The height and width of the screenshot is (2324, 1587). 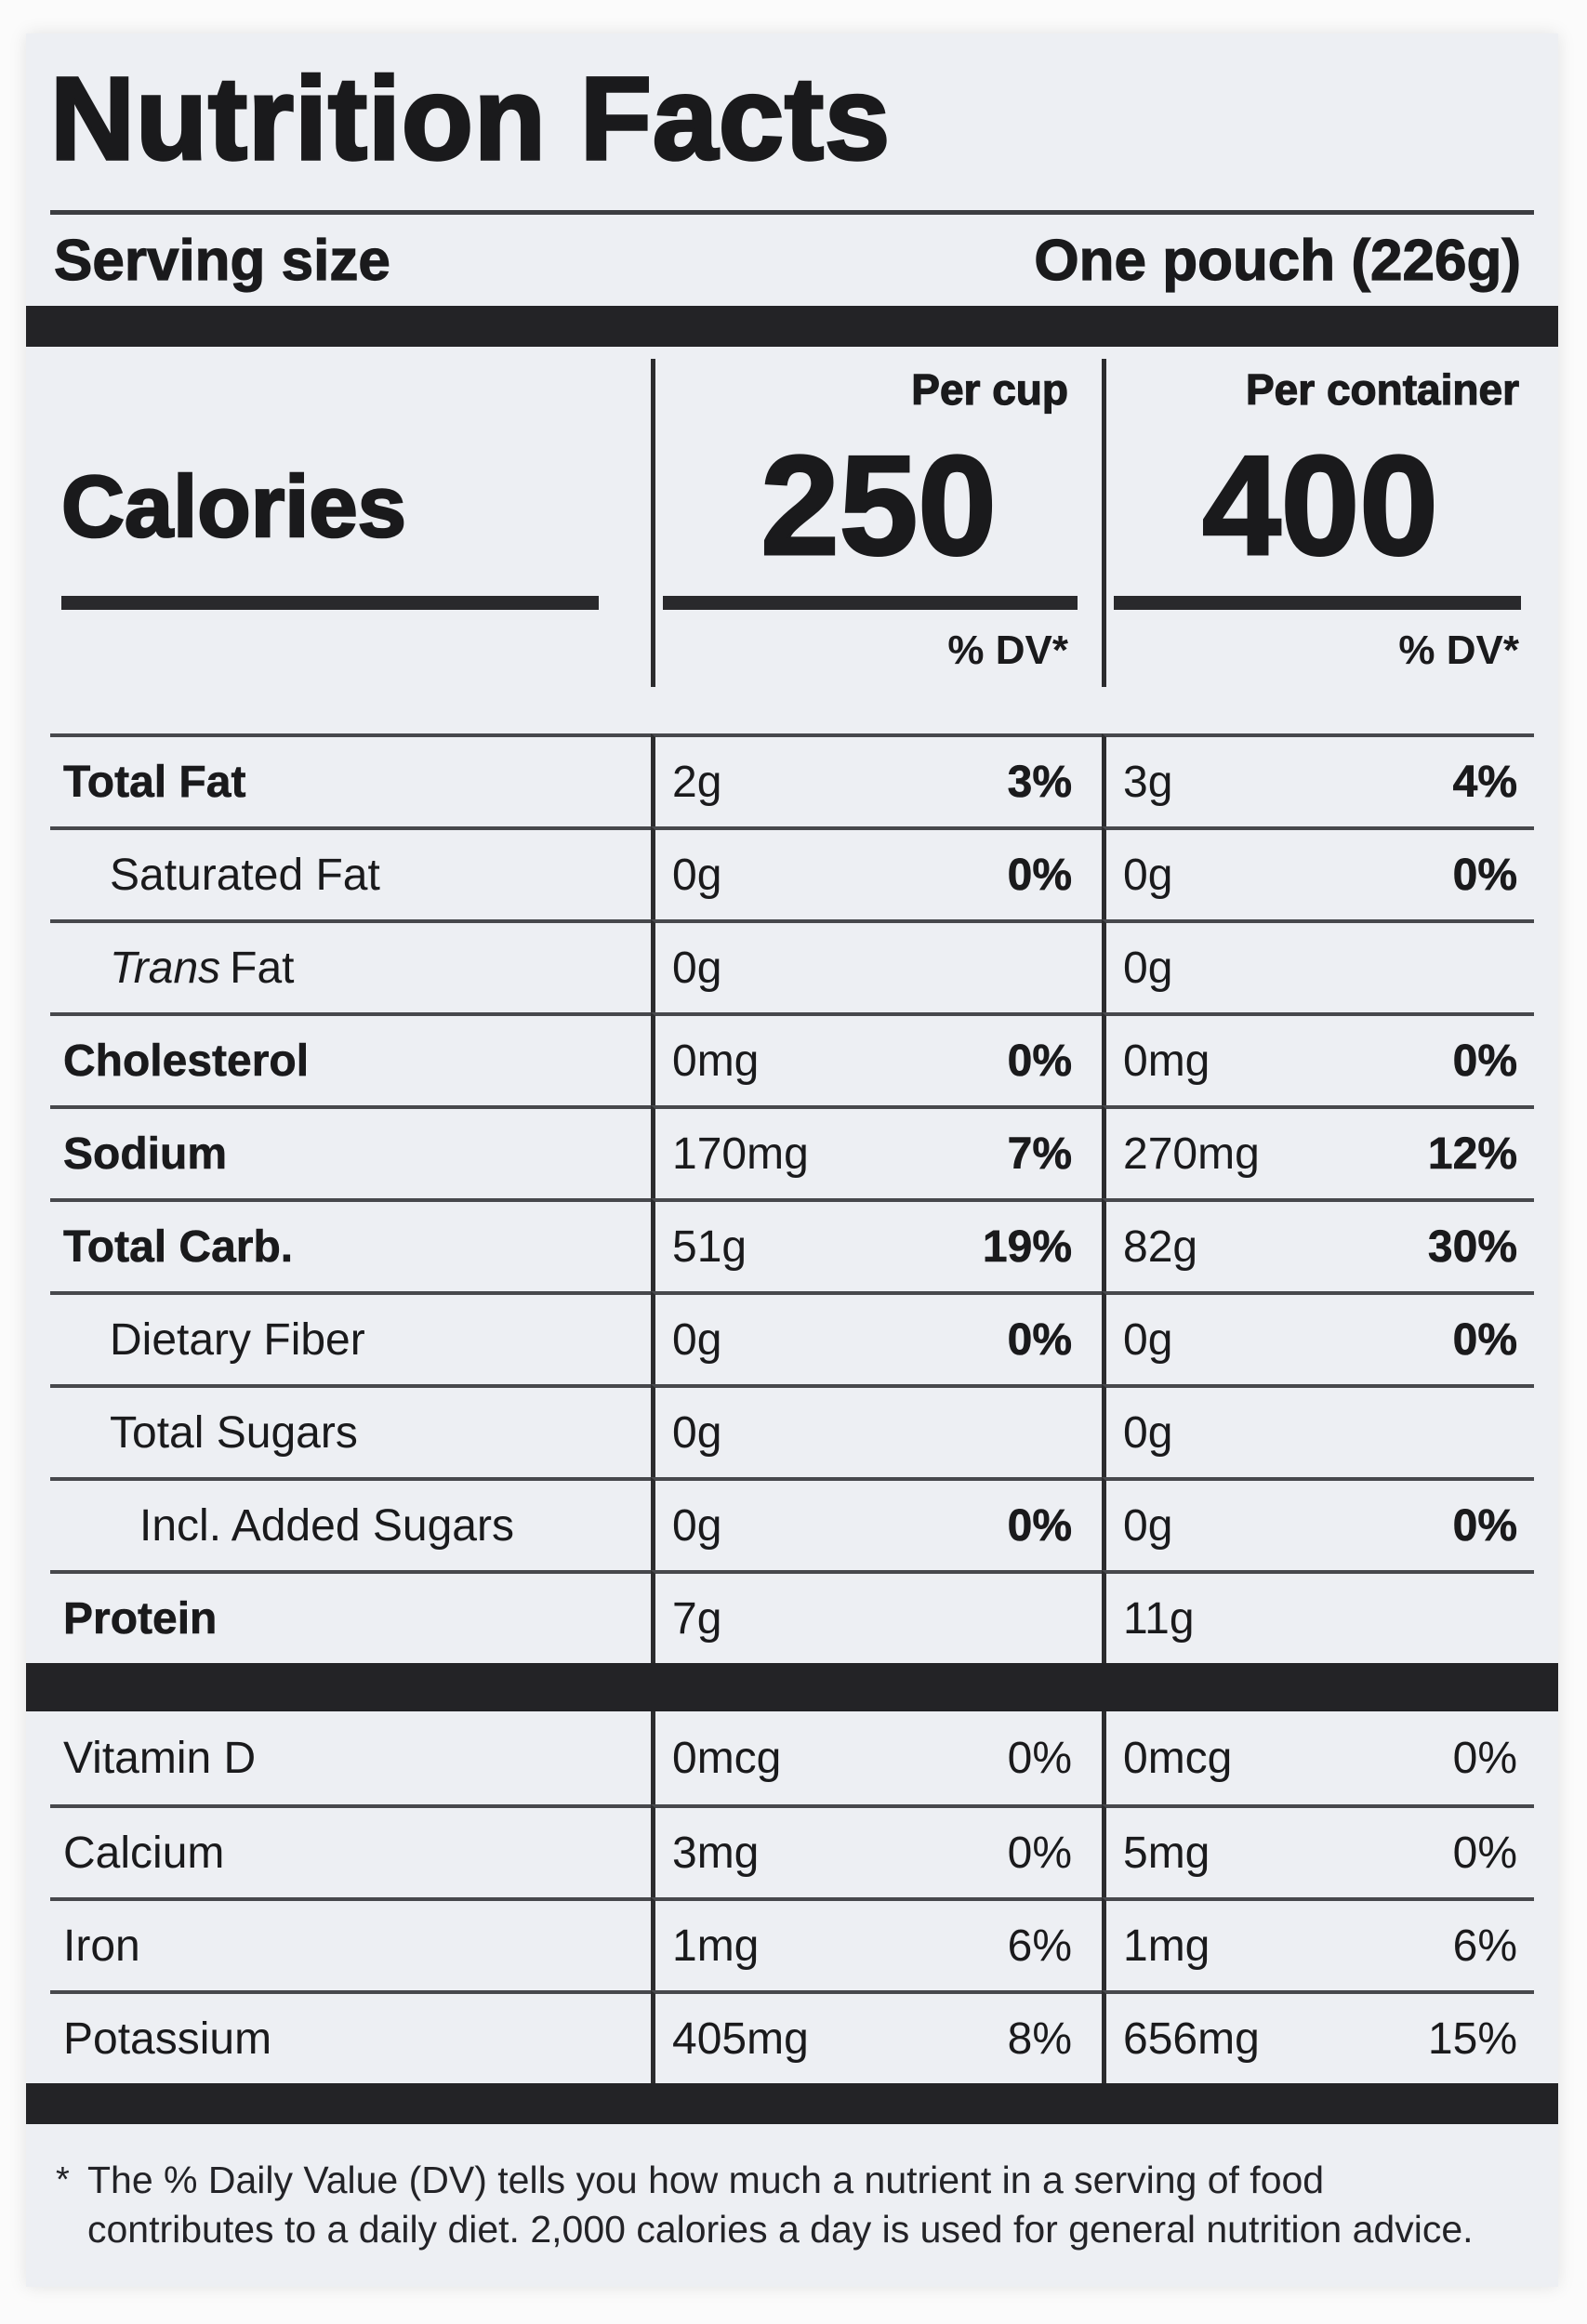 What do you see at coordinates (350, 1244) in the screenshot?
I see `nutrient-name: Total Carb.` at bounding box center [350, 1244].